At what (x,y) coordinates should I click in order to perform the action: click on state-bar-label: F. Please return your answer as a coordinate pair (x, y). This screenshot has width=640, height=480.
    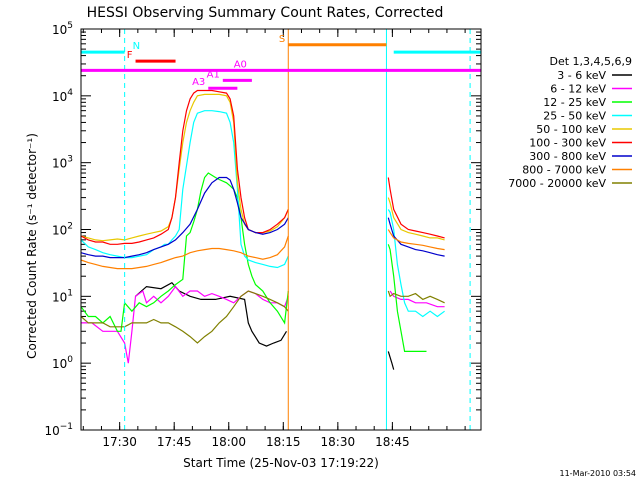
    Looking at the image, I should click on (130, 55).